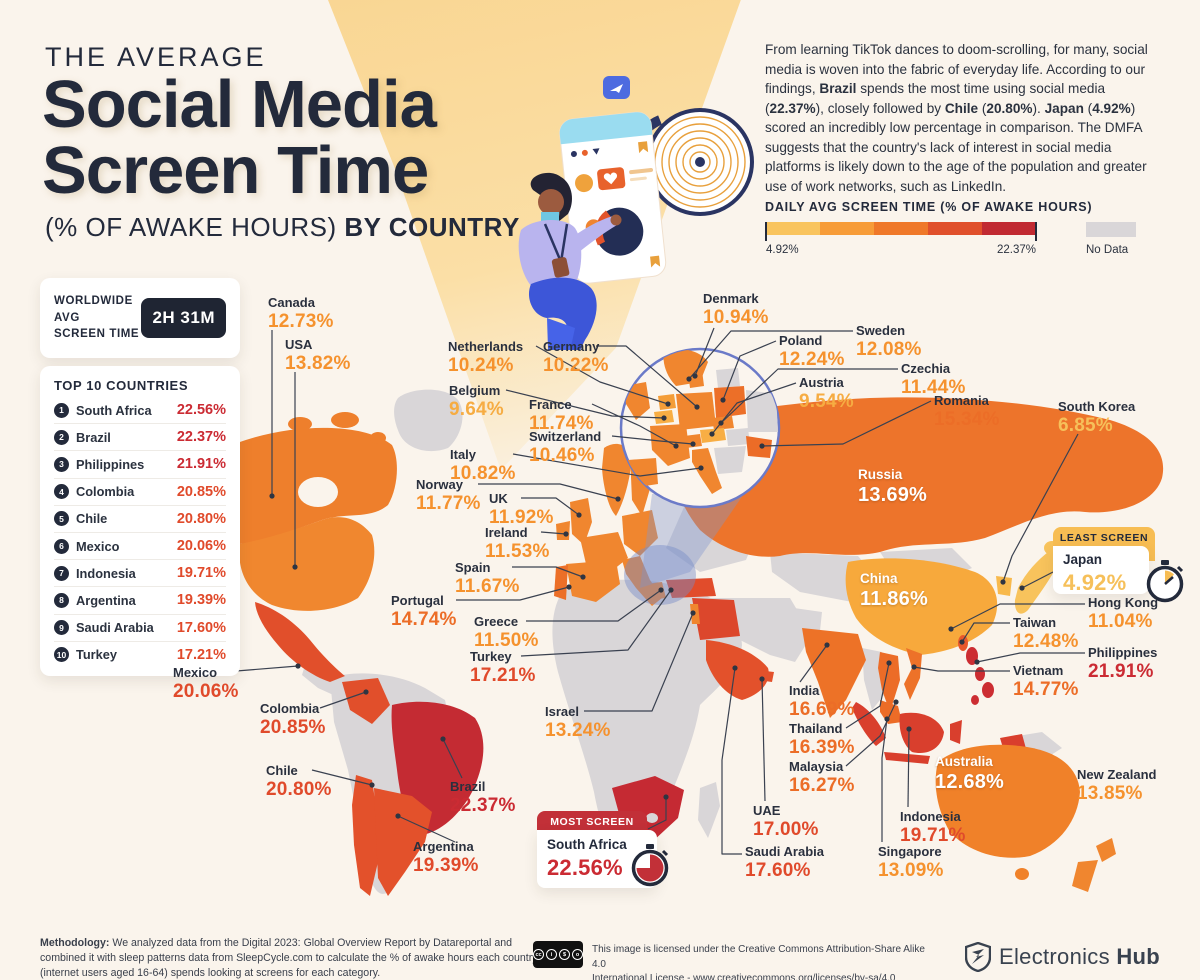 This screenshot has height=980, width=1200. Describe the element at coordinates (140, 410) in the screenshot. I see `top10-row: 1 South Africa 22.56%` at that location.